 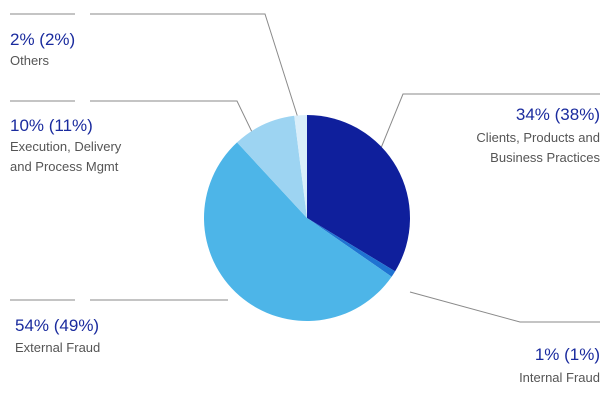 I want to click on category-label: Execution, Delivery and Process Mgmt, so click(x=66, y=156).